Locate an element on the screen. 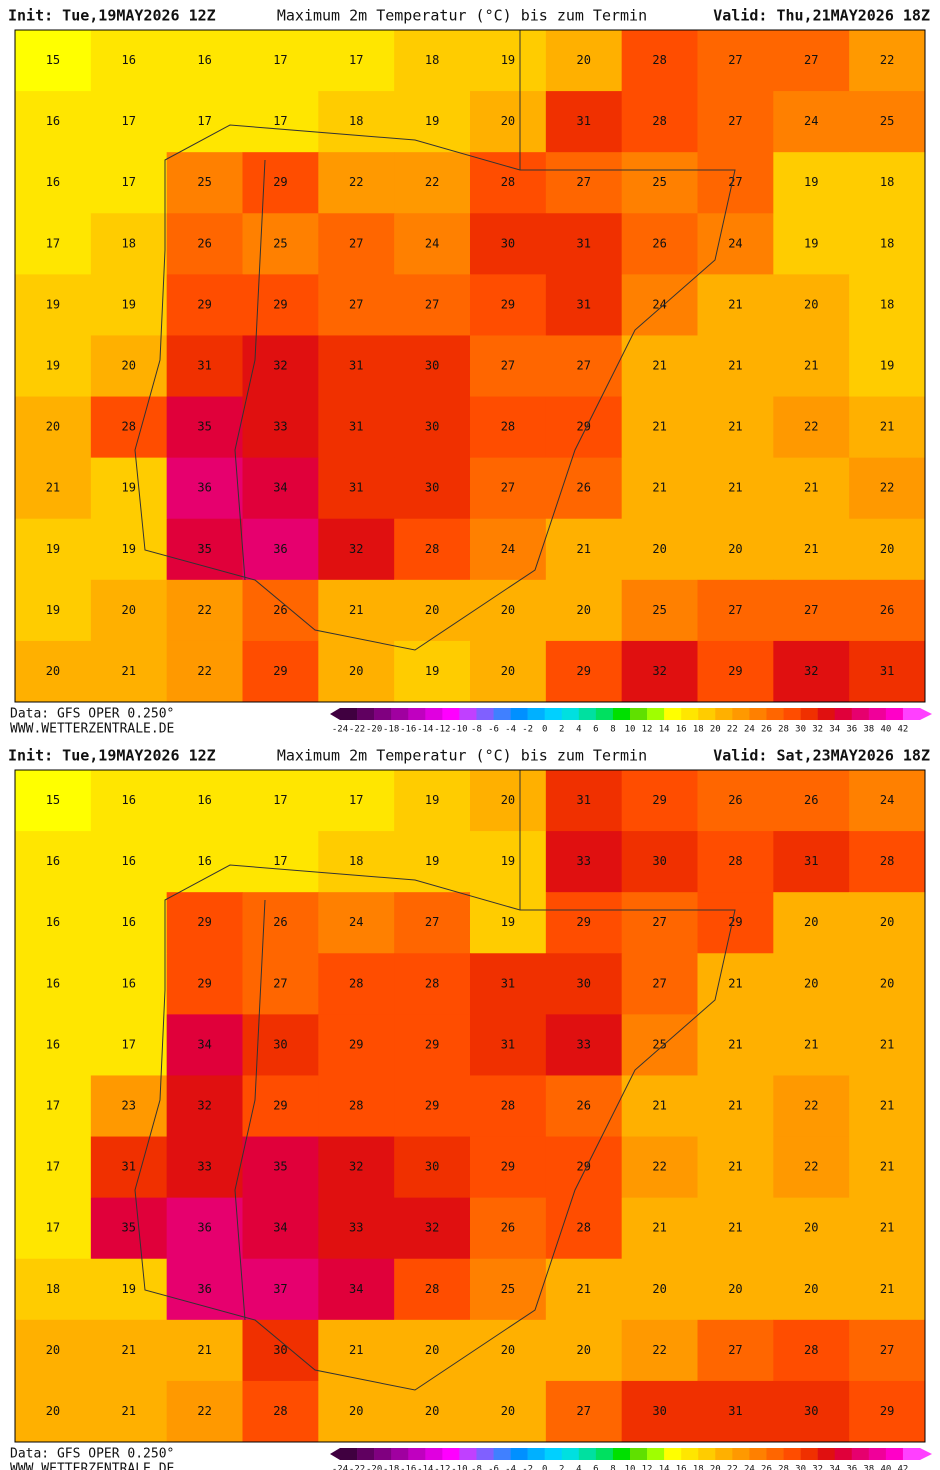 This screenshot has width=940, height=1470. colorbar-label: -24 is located at coordinates (340, 1467).